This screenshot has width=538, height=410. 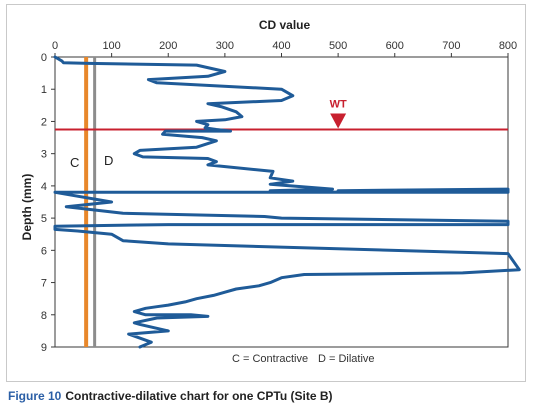 I want to click on y-tick-label: 2, so click(x=44, y=122).